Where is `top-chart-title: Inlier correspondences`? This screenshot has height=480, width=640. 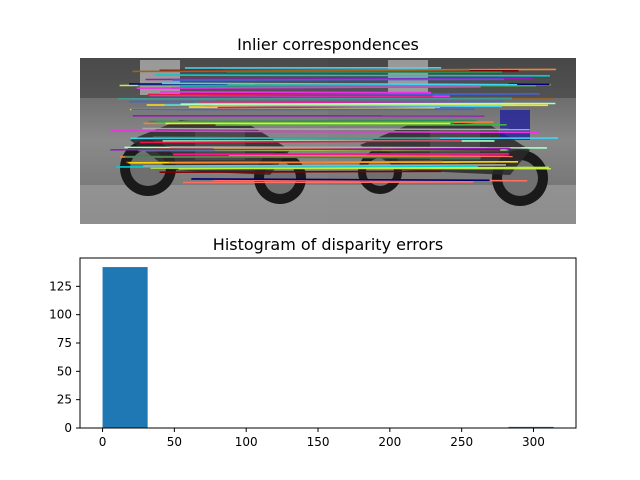 top-chart-title: Inlier correspondences is located at coordinates (328, 44).